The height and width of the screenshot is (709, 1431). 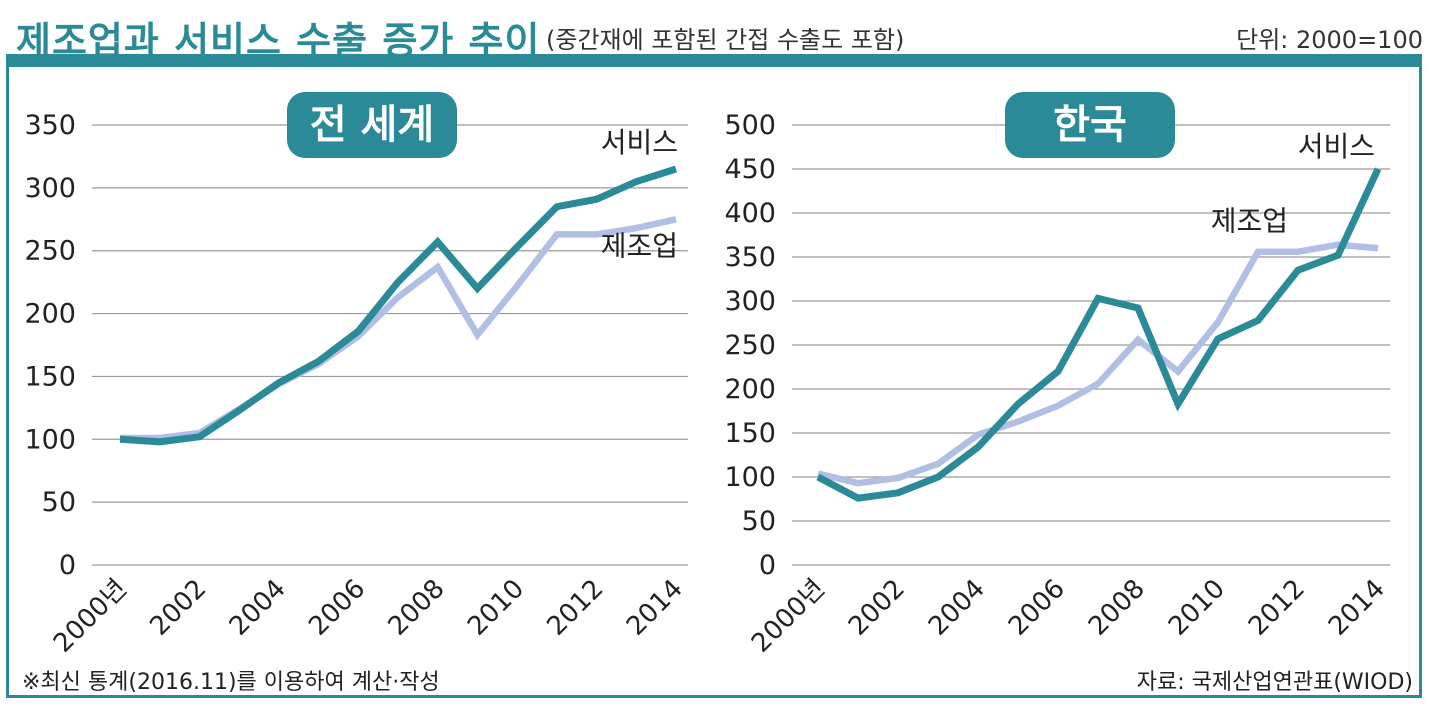 What do you see at coordinates (750, 213) in the screenshot?
I see `y-tick-label: 400` at bounding box center [750, 213].